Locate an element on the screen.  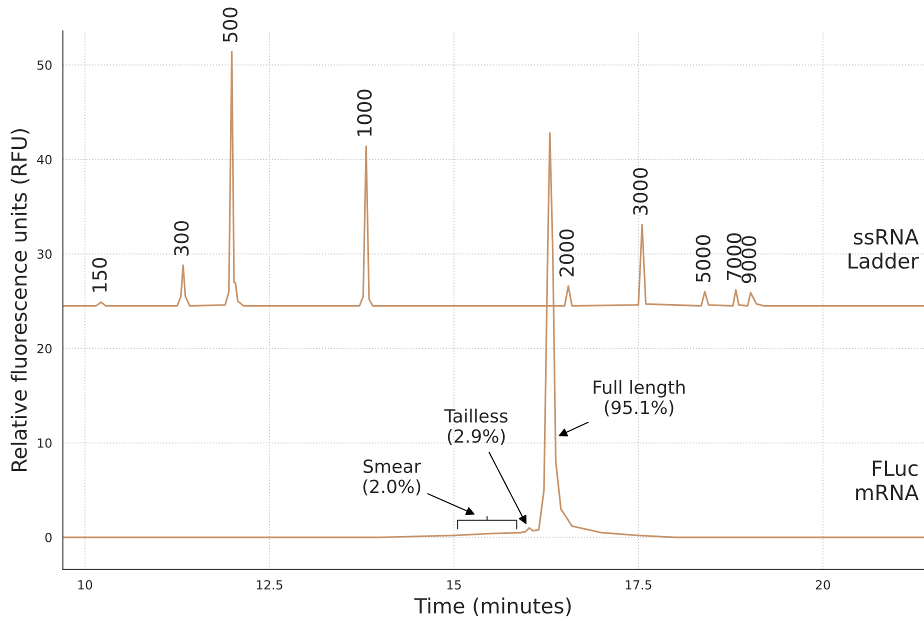
annotation: 5000 is located at coordinates (703, 258).